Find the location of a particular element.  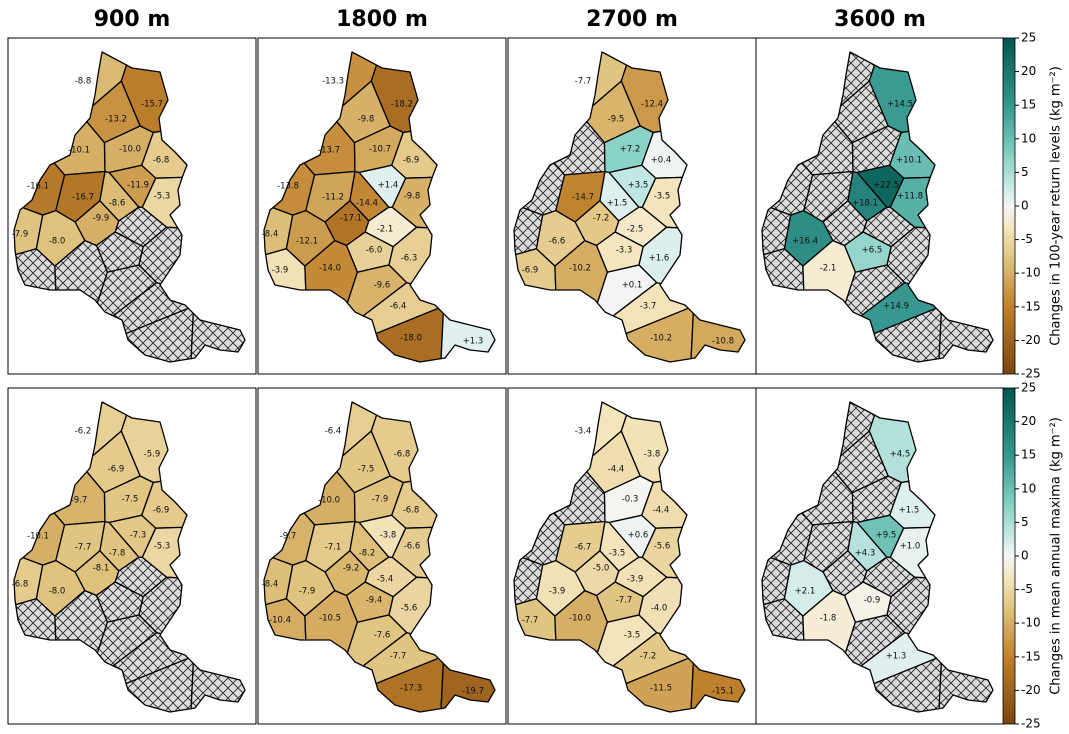

region-label: -9.4 is located at coordinates (374, 601).